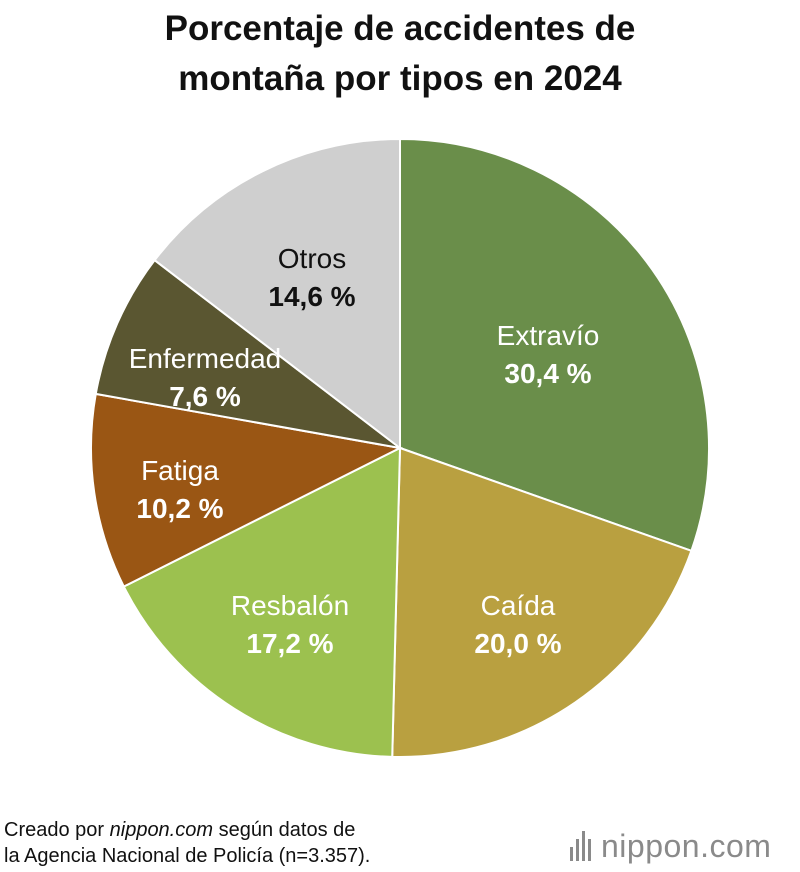  Describe the element at coordinates (247, 490) in the screenshot. I see `pie-slice-fatiga` at that location.